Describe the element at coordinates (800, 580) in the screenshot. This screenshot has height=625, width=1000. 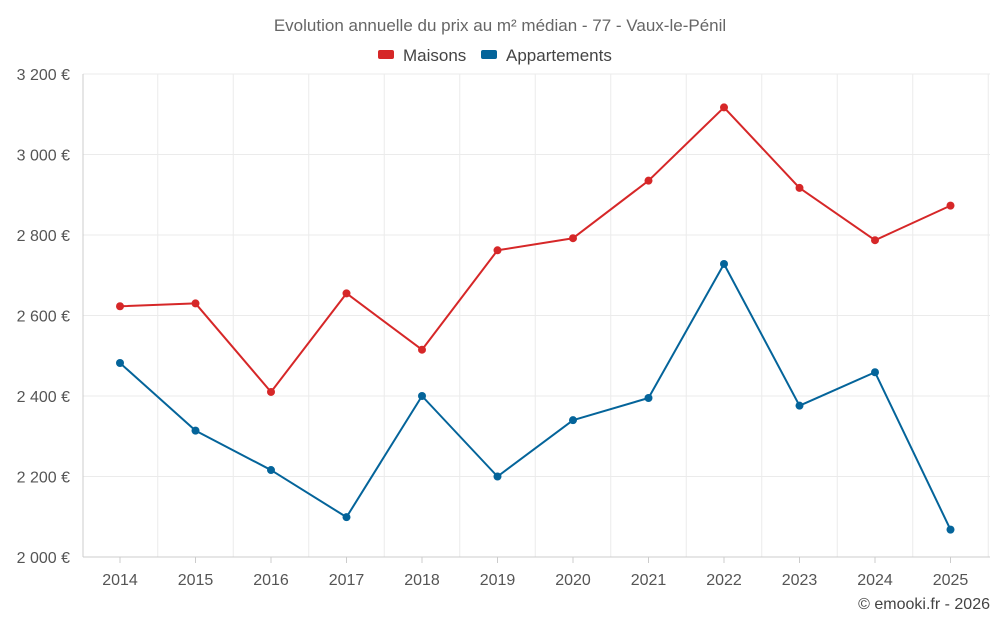
I see `x-tick-label: 2023` at that location.